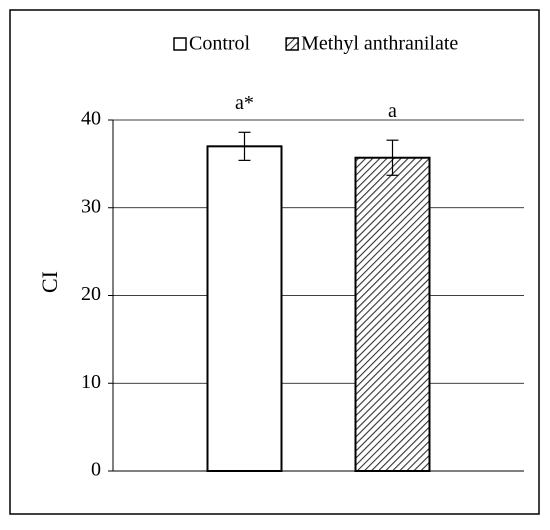 The height and width of the screenshot is (530, 550). What do you see at coordinates (91, 119) in the screenshot?
I see `y-tick-label: 40` at bounding box center [91, 119].